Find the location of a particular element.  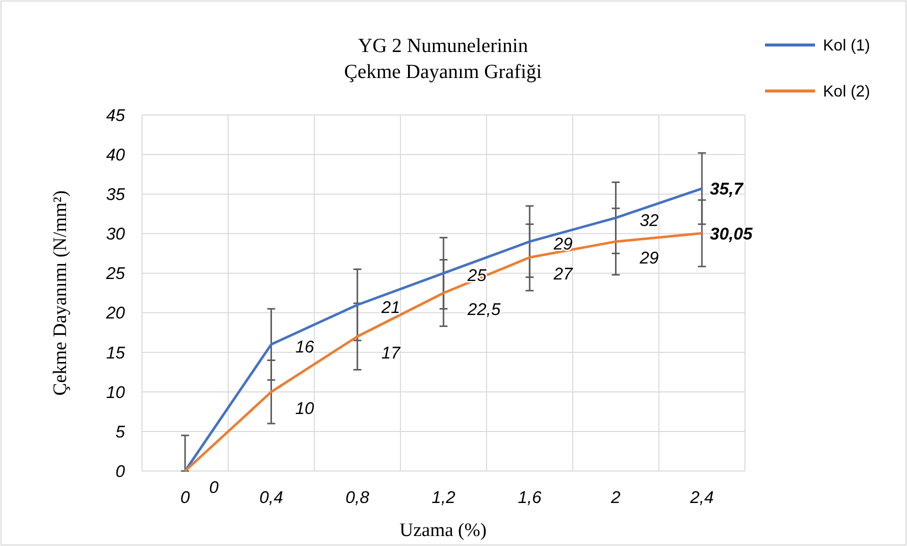

data-label: 21 is located at coordinates (390, 307).